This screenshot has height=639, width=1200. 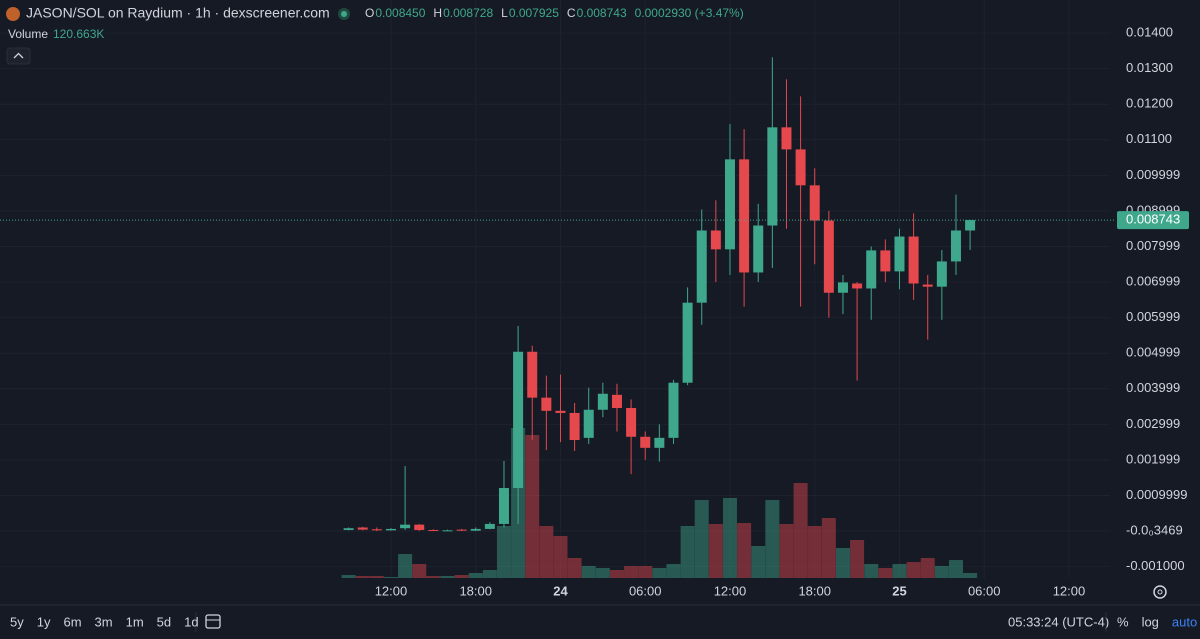 I want to click on x-tick-label: 12:00, so click(x=1069, y=590).